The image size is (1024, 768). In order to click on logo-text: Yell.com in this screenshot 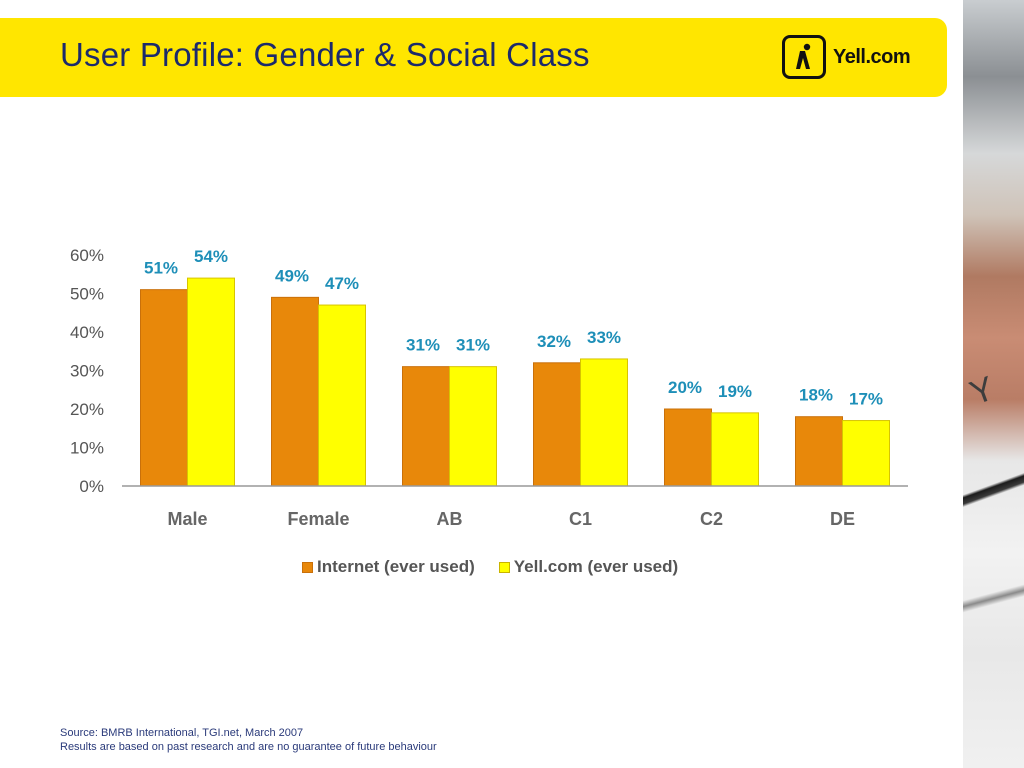, I will do `click(872, 56)`.